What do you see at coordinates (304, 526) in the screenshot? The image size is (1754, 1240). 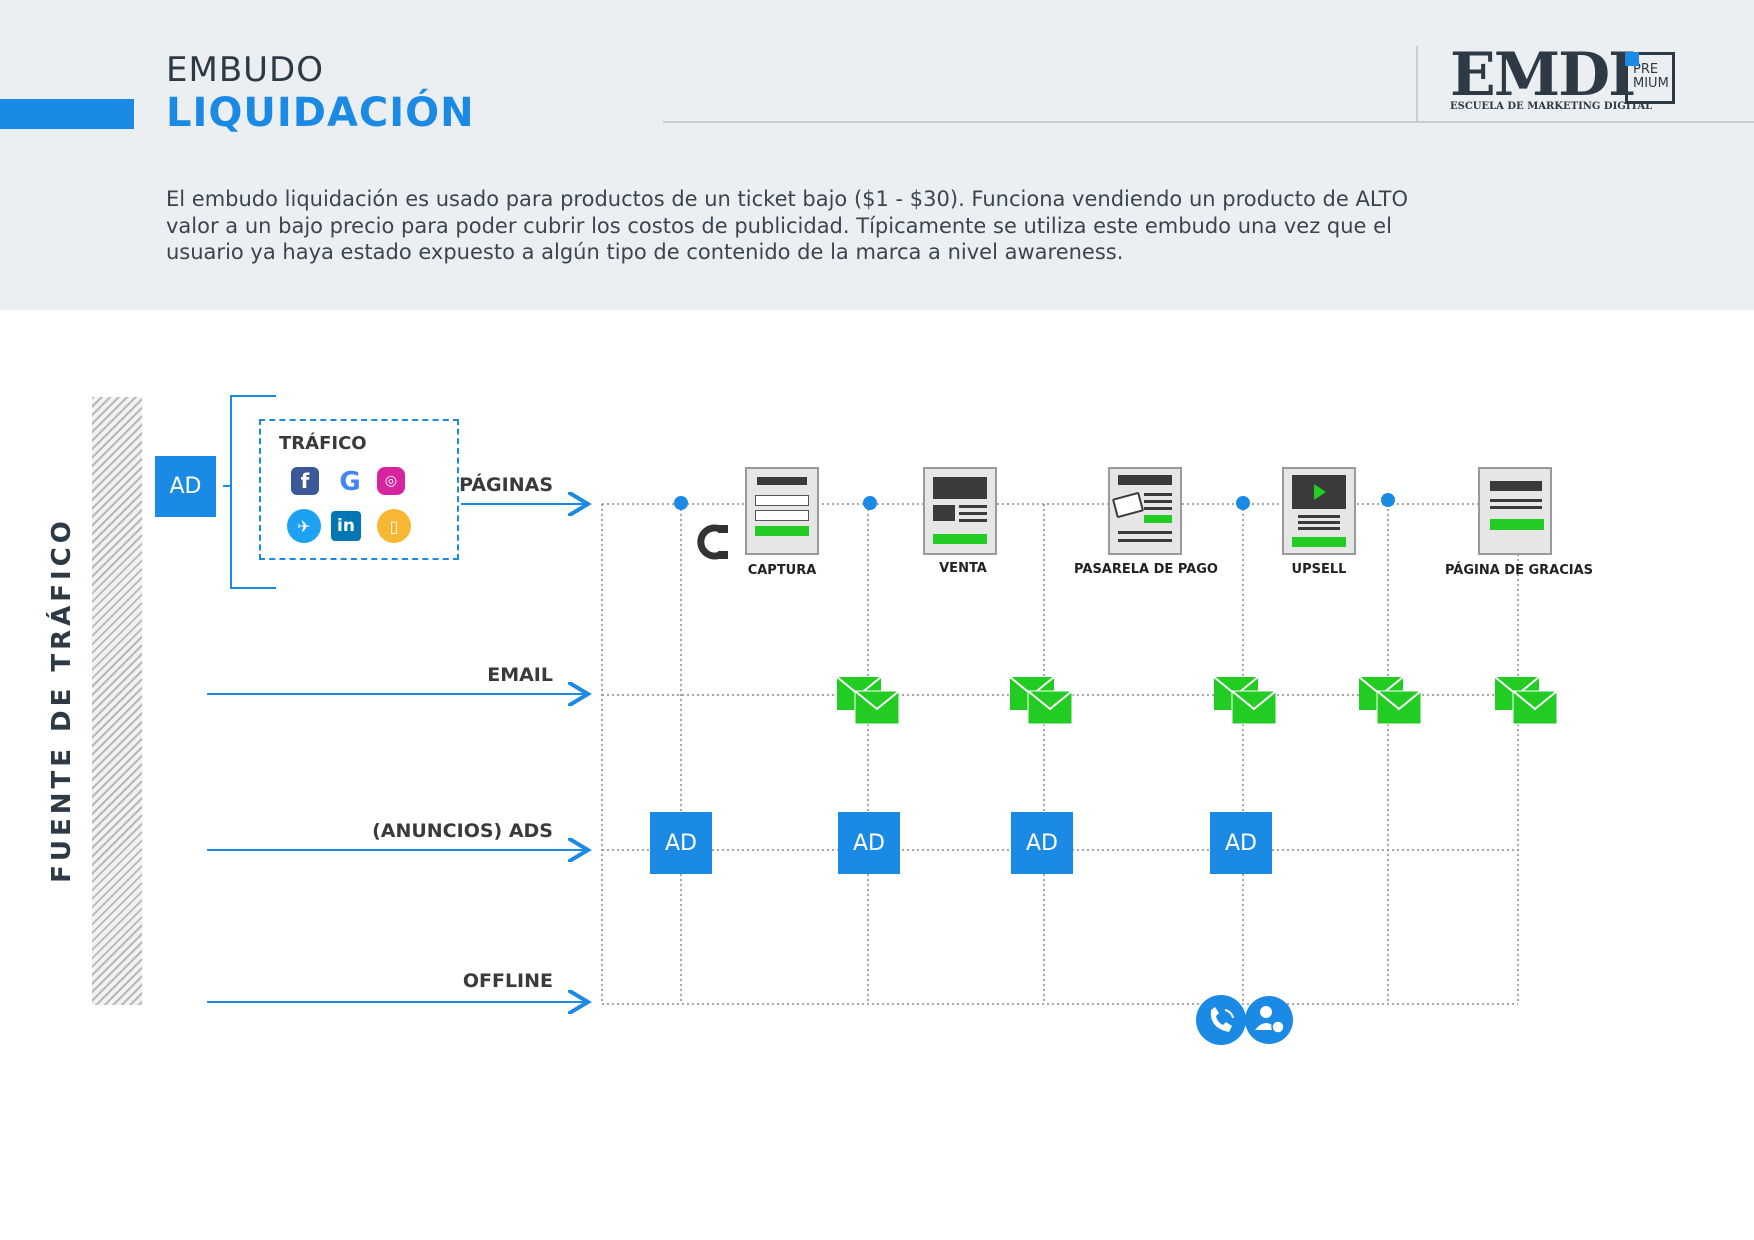 I see `twitter-icon: ✈` at bounding box center [304, 526].